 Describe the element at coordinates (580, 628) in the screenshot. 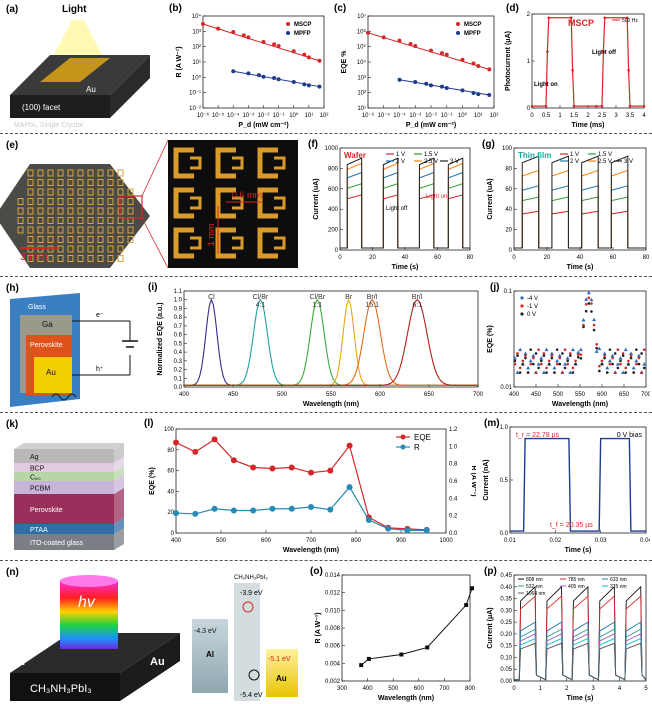

I see `plot-frame` at that location.